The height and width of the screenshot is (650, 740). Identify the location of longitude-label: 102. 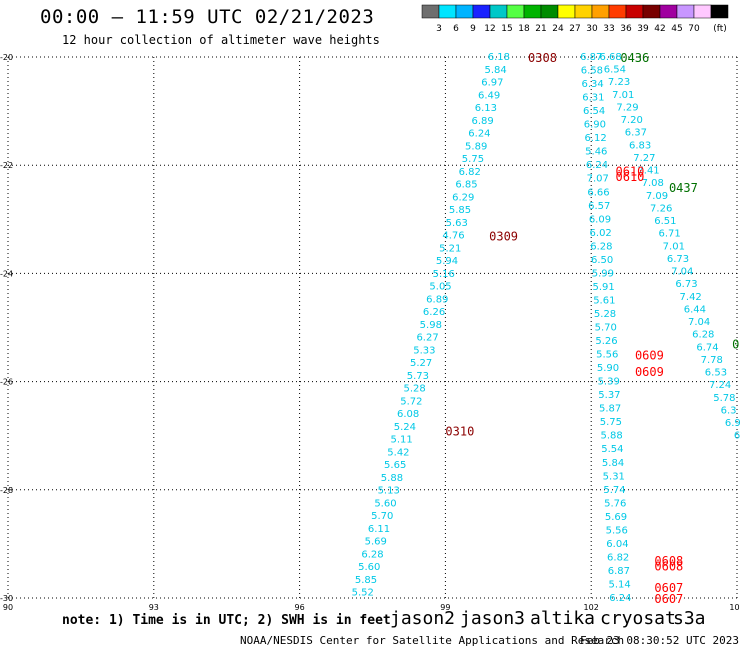
(591, 606).